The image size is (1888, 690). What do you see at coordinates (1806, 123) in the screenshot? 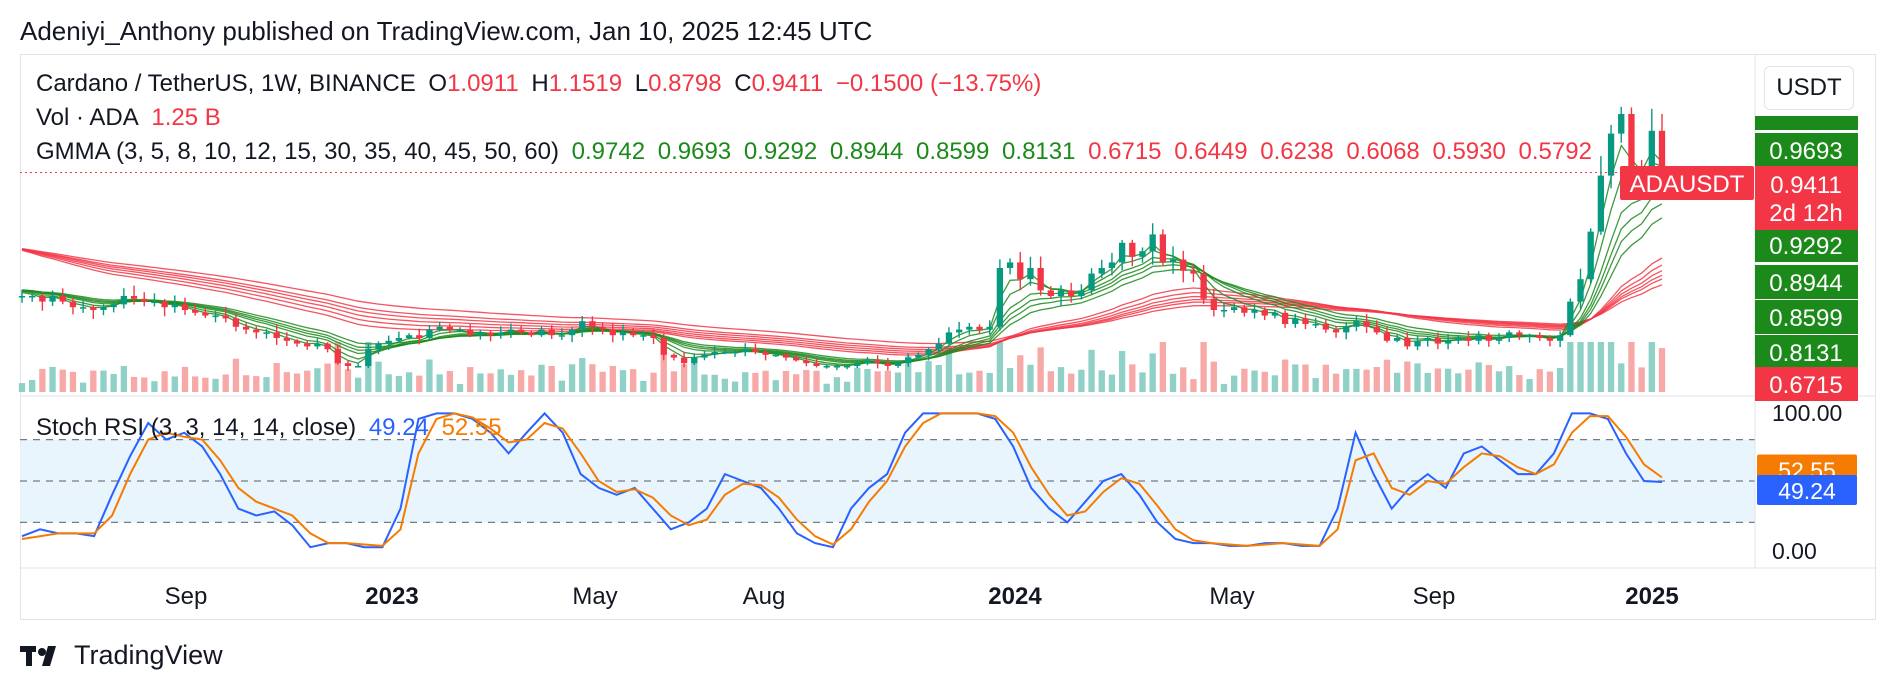
I see `axis-tag-clipped` at bounding box center [1806, 123].